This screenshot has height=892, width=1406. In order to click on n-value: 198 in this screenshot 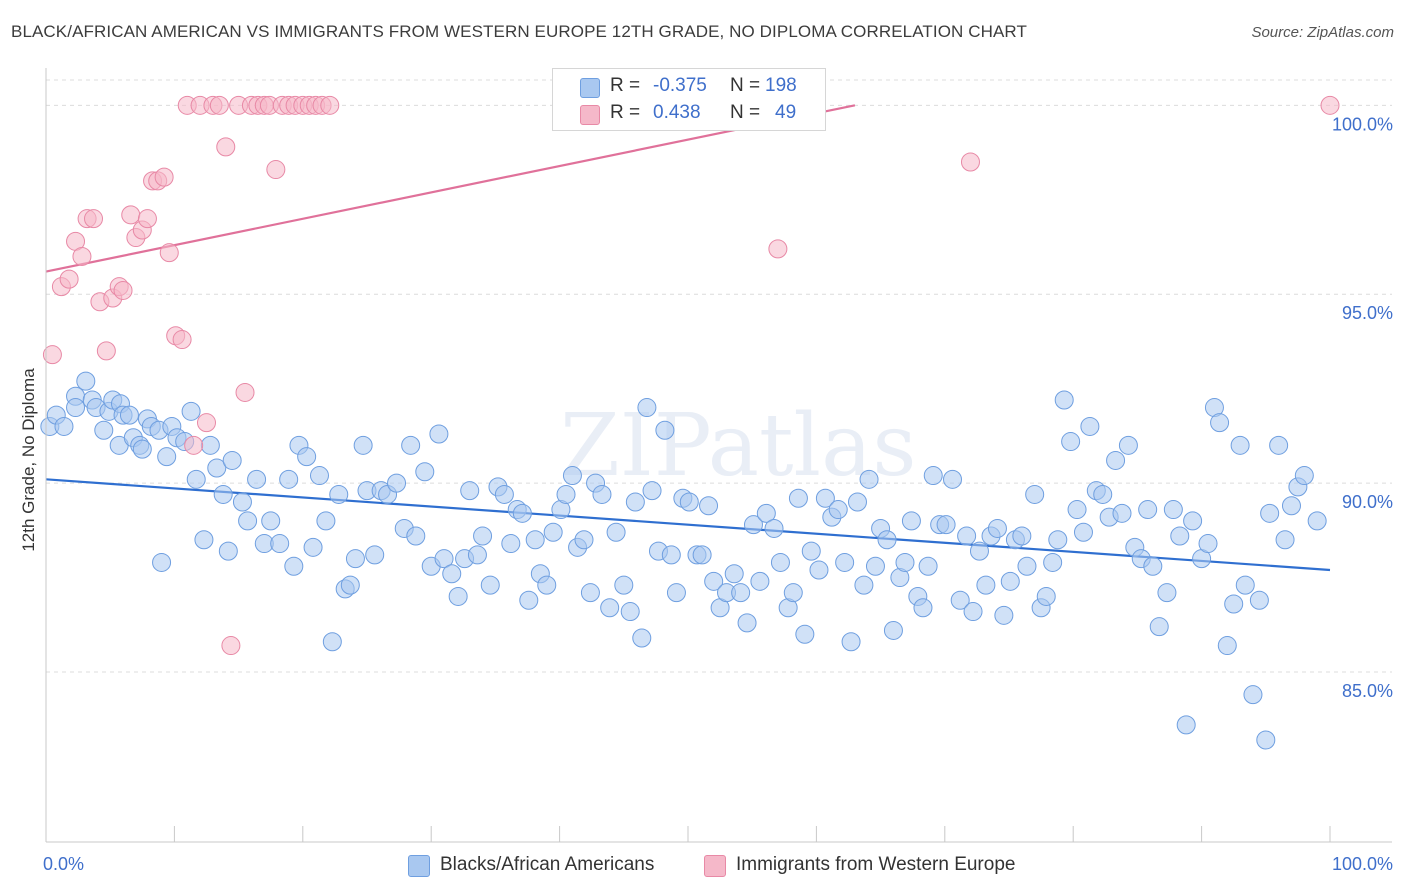, I will do `click(781, 85)`.